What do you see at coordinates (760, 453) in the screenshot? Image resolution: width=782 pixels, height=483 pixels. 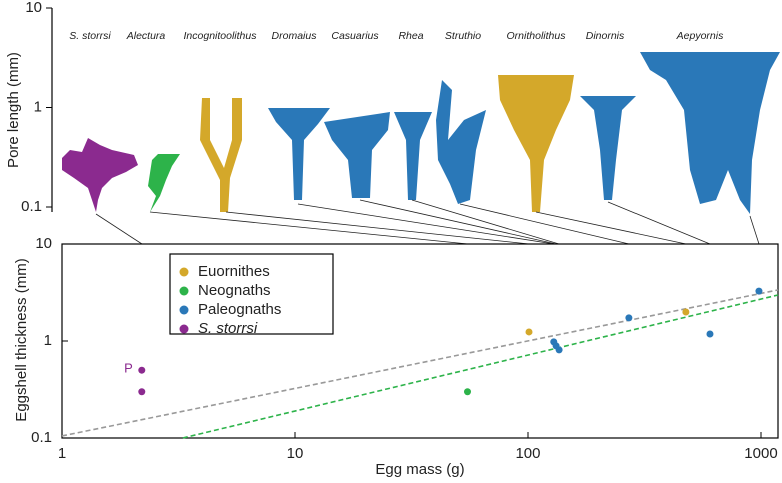 I see `x-tick-label: 1000` at bounding box center [760, 453].